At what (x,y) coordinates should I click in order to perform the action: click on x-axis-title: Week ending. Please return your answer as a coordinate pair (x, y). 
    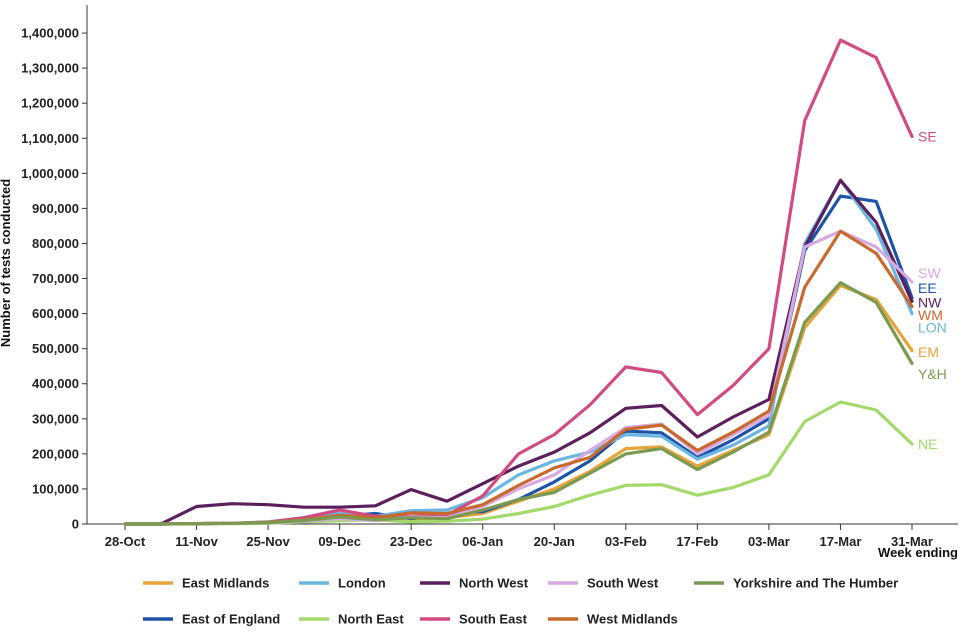
    Looking at the image, I should click on (918, 552).